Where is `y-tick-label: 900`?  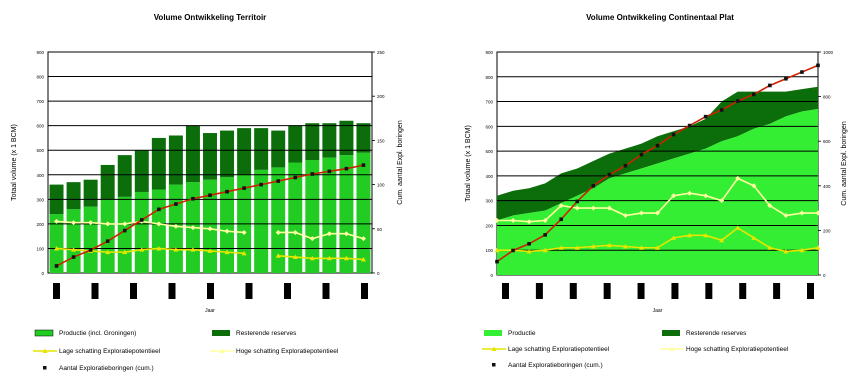 y-tick-label: 900 is located at coordinates (489, 52).